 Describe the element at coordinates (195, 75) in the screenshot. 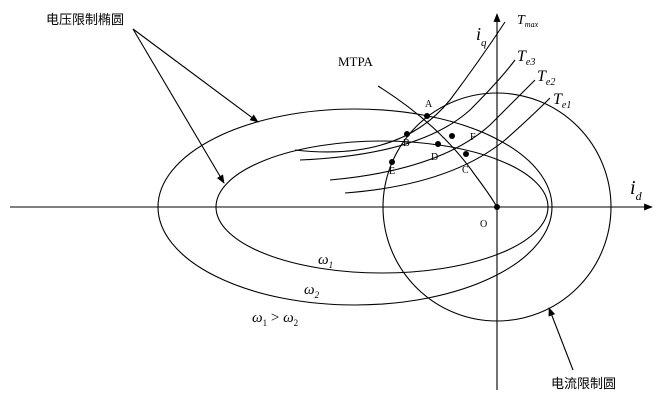

I see `voltage-ellipse-arrow-outer` at that location.